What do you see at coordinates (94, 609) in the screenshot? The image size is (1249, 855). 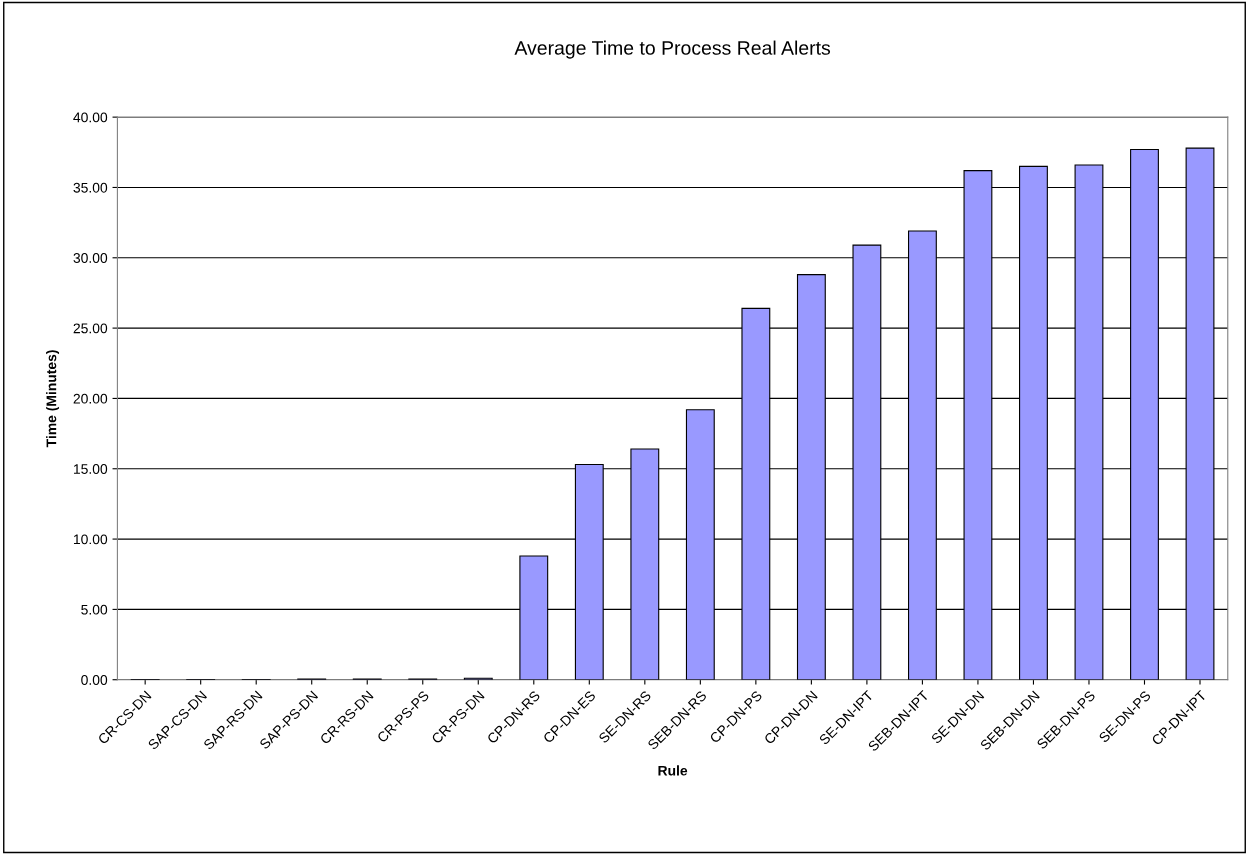 I see `y-tick-label: 5.00` at bounding box center [94, 609].